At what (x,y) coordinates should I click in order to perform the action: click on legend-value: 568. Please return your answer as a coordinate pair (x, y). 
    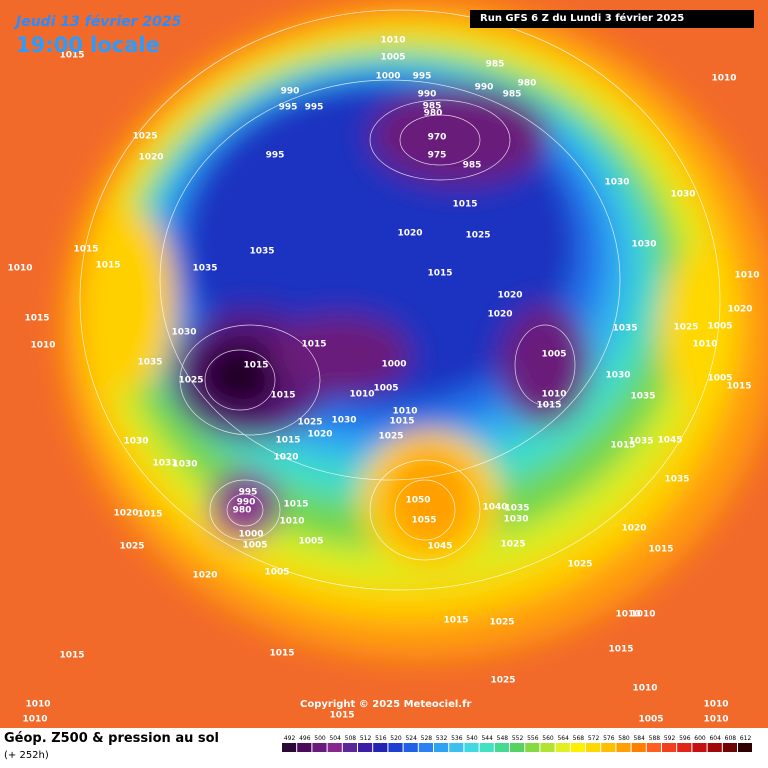
    Looking at the image, I should click on (579, 738).